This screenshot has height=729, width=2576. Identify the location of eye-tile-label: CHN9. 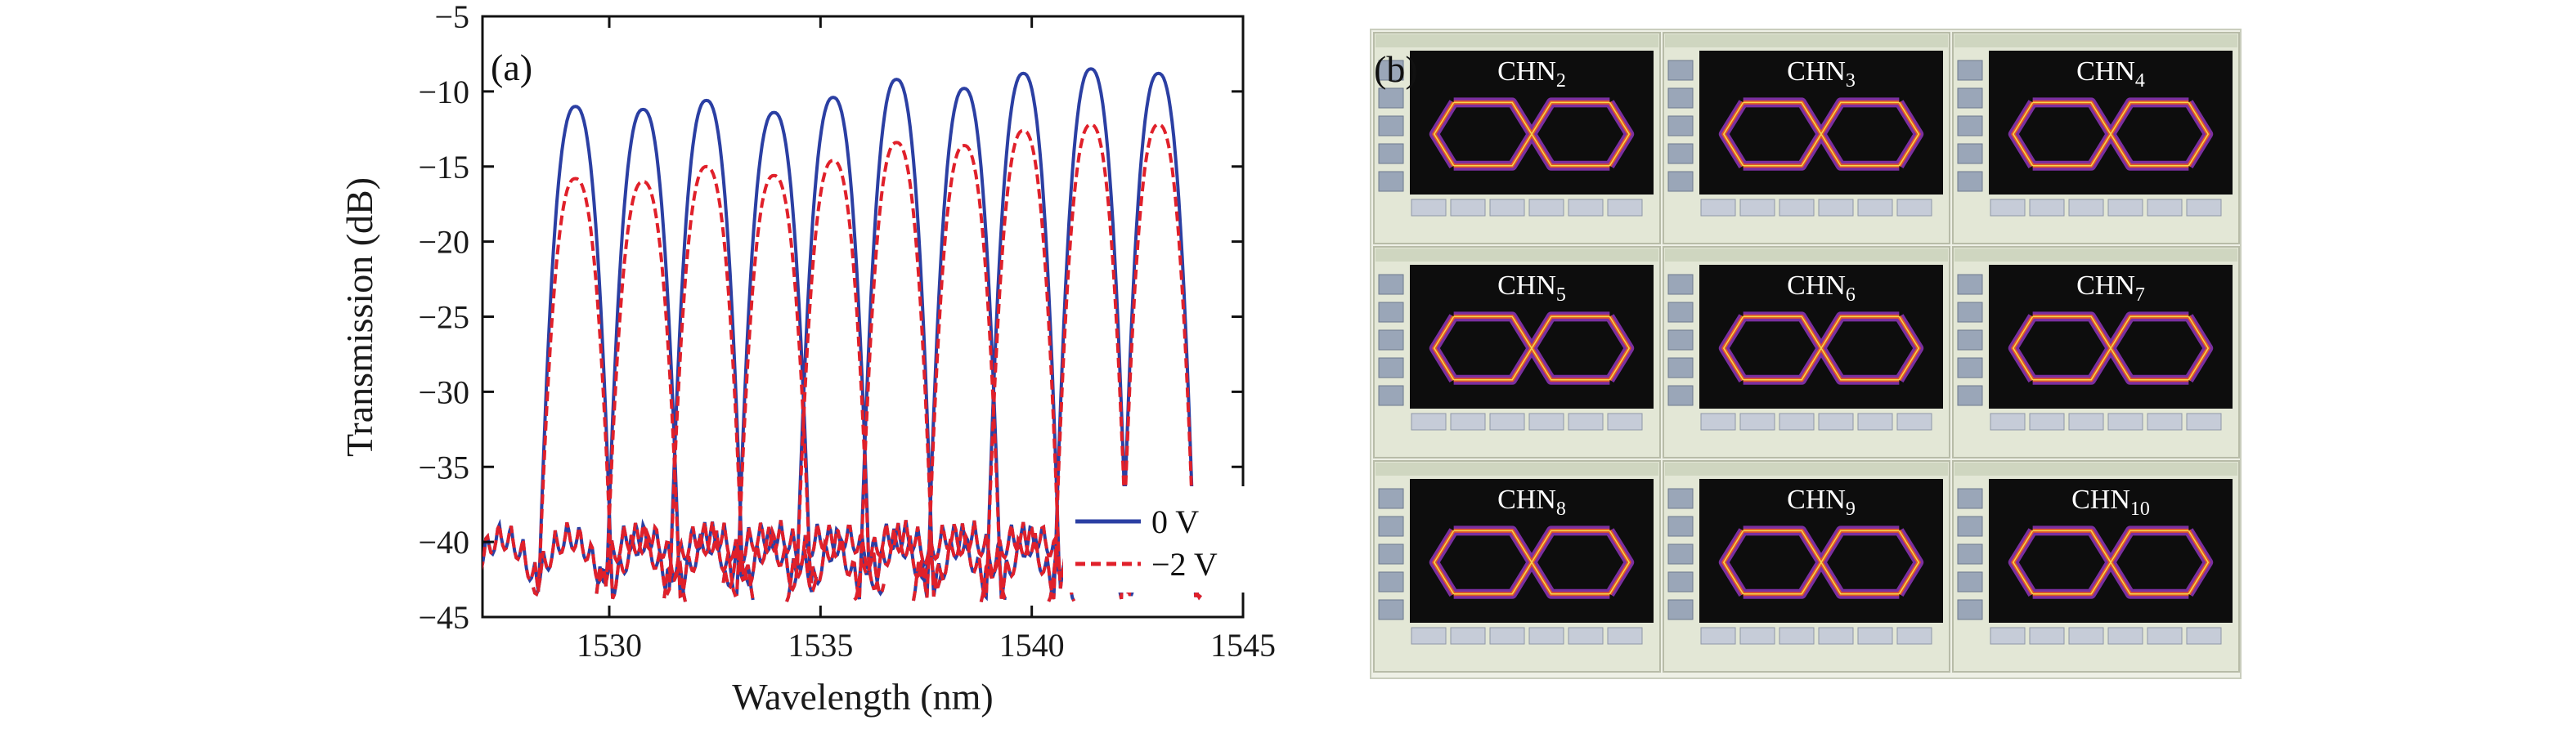
(1822, 502).